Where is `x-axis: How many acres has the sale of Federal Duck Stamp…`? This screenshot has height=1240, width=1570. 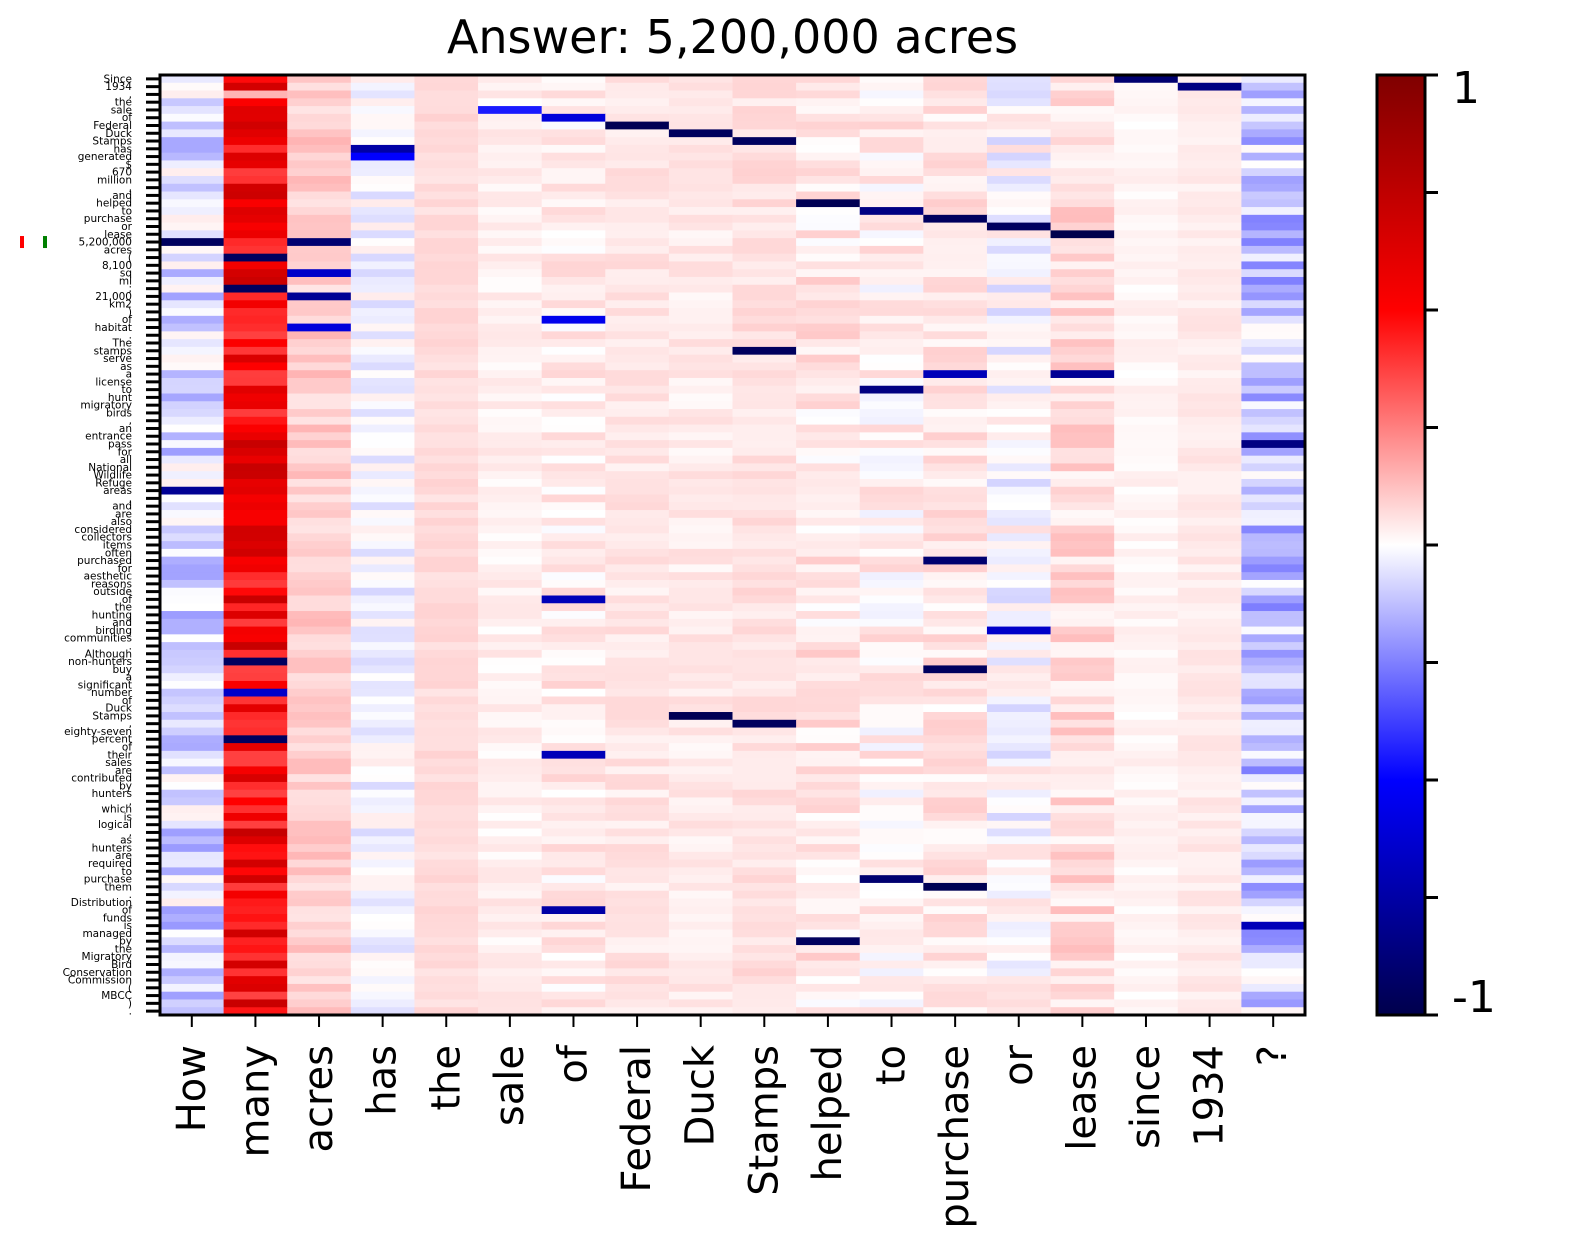
x-axis: How many acres has the sale of Federal Duck Stamp… is located at coordinates (732, 1122).